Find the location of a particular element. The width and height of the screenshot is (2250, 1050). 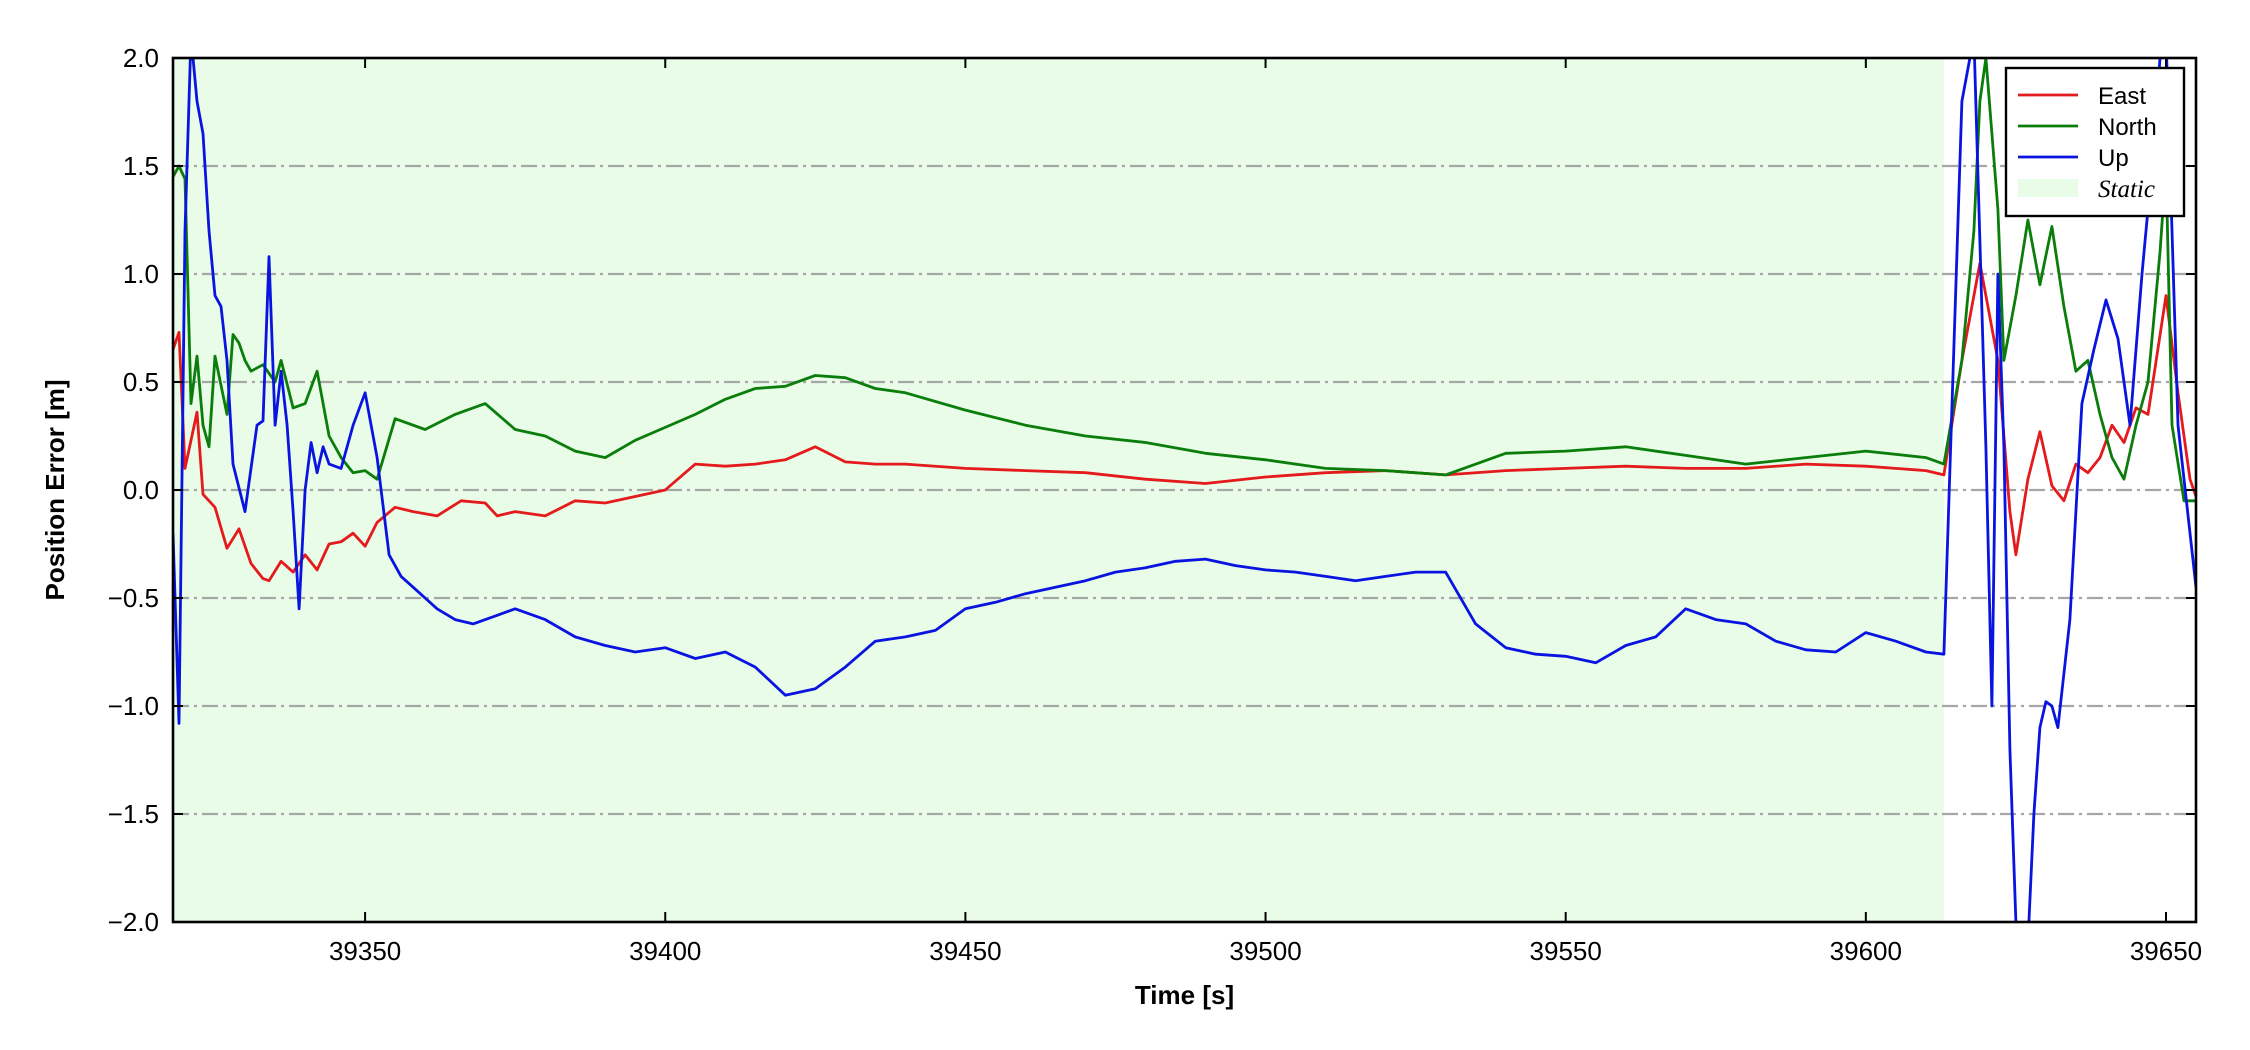

y-tick-label: 0.0 is located at coordinates (141, 490).